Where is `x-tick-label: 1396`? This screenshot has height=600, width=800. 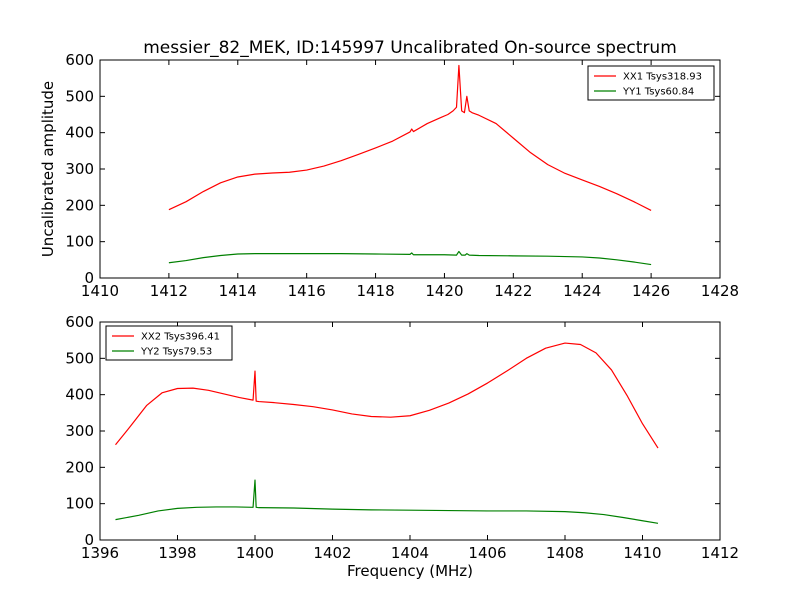
x-tick-label: 1396 is located at coordinates (100, 553).